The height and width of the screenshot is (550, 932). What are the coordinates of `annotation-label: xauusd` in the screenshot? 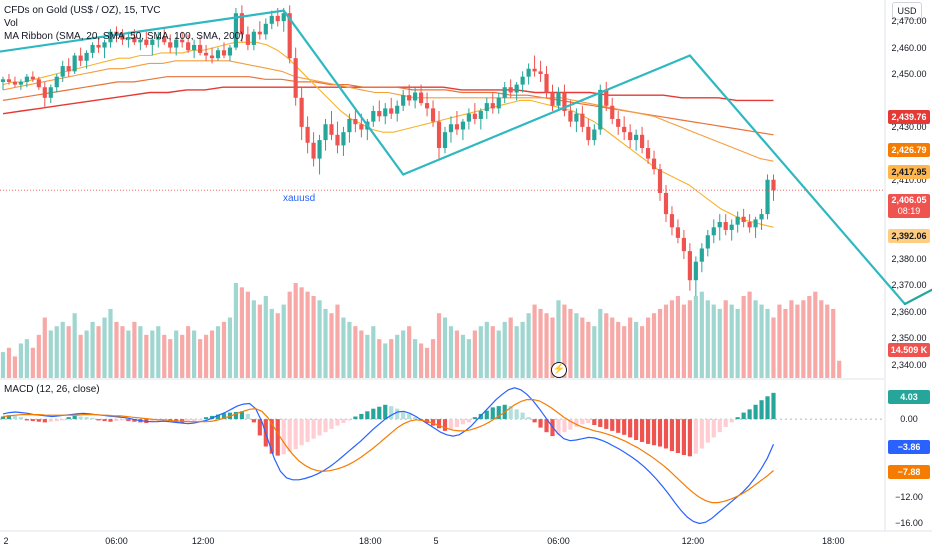 It's located at (299, 198).